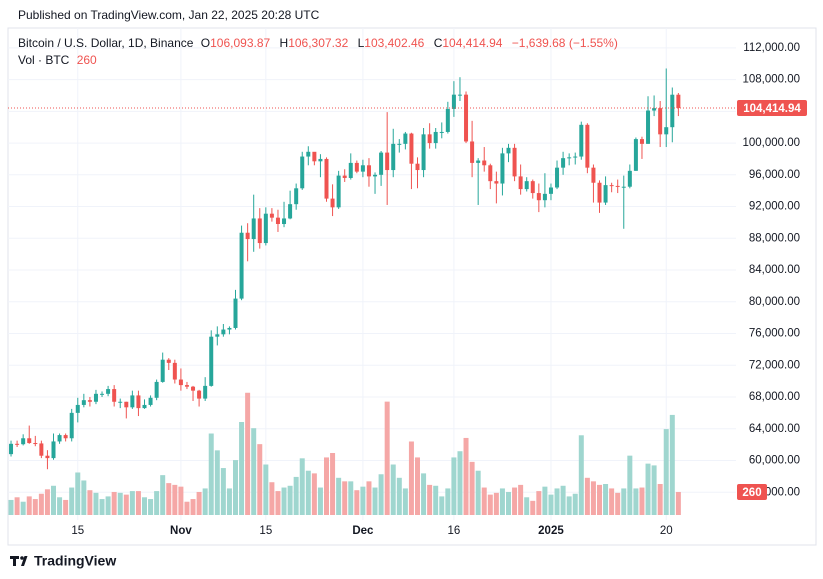 The image size is (823, 579). What do you see at coordinates (774, 207) in the screenshot?
I see `y-tick-label: 92,000.00` at bounding box center [774, 207].